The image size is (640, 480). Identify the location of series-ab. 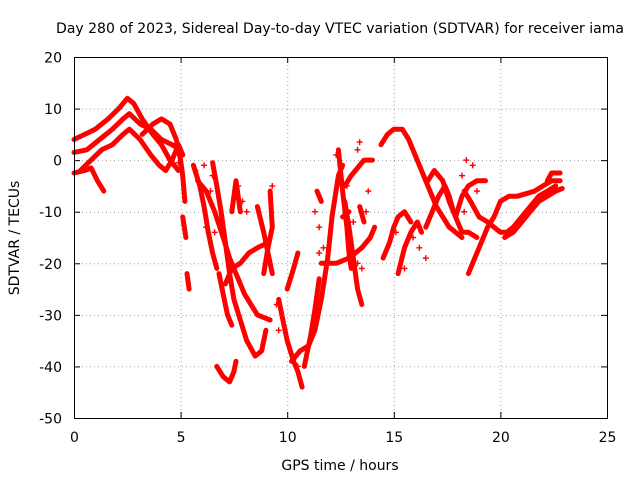
(421, 183).